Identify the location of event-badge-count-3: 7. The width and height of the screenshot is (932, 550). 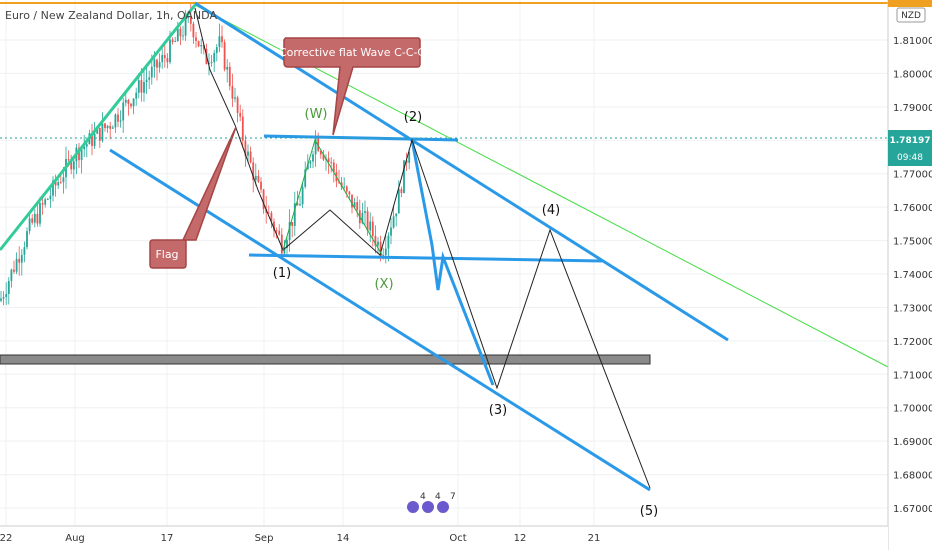
(453, 497).